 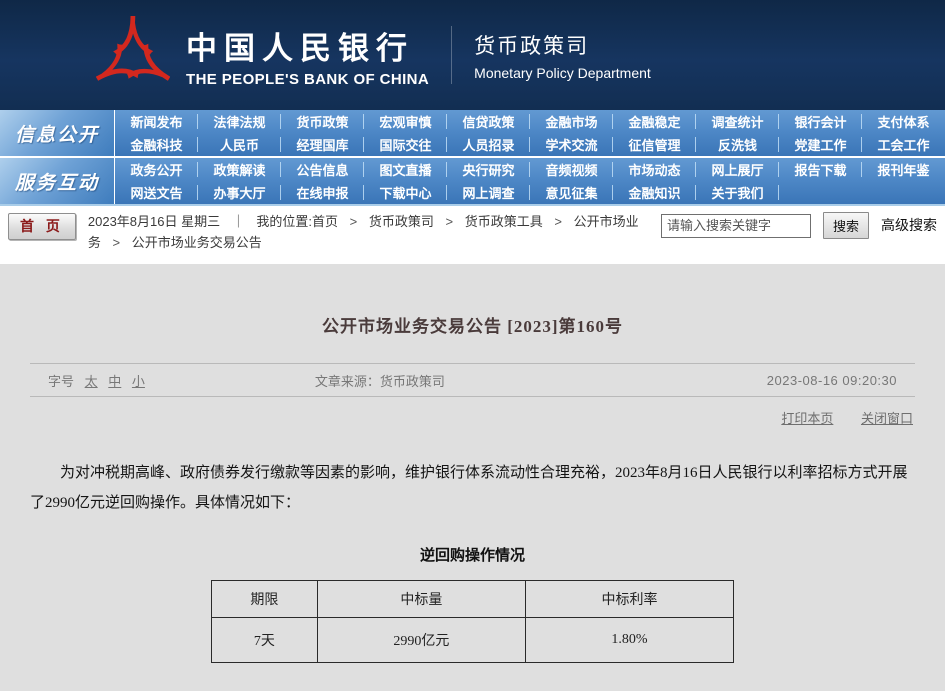 What do you see at coordinates (421, 599) in the screenshot?
I see `column-header: 中标量` at bounding box center [421, 599].